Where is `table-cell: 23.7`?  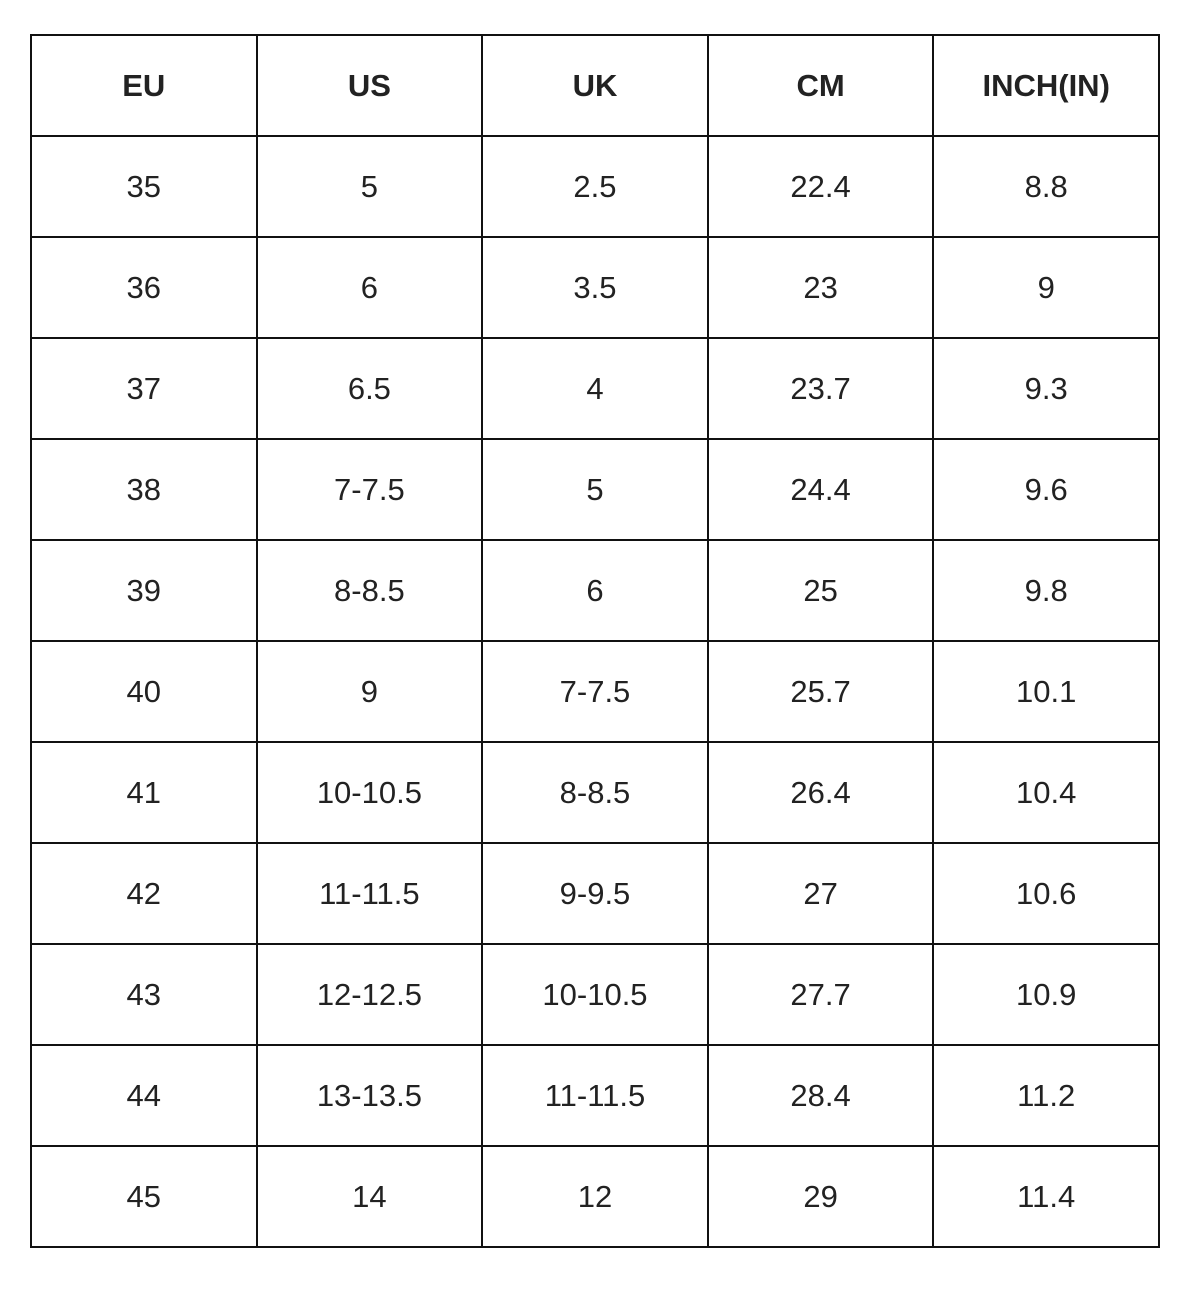 table-cell: 23.7 is located at coordinates (820, 388).